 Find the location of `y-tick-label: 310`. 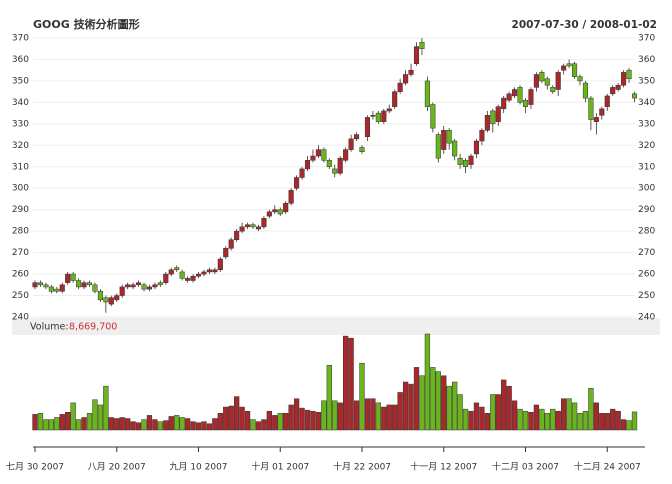

y-tick-label: 310 is located at coordinates (20, 167).